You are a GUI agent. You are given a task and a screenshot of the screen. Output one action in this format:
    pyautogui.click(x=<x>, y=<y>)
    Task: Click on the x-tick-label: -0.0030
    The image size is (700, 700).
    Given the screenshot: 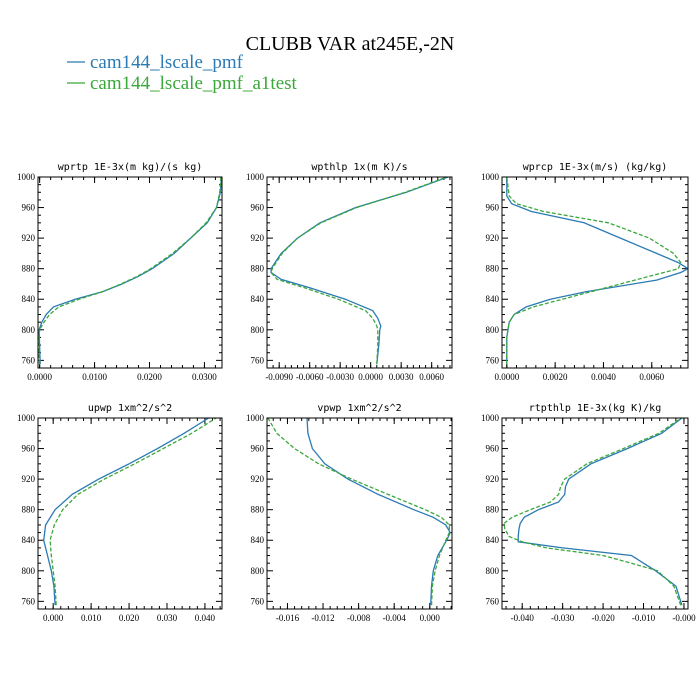 What is the action you would take?
    pyautogui.click(x=340, y=377)
    